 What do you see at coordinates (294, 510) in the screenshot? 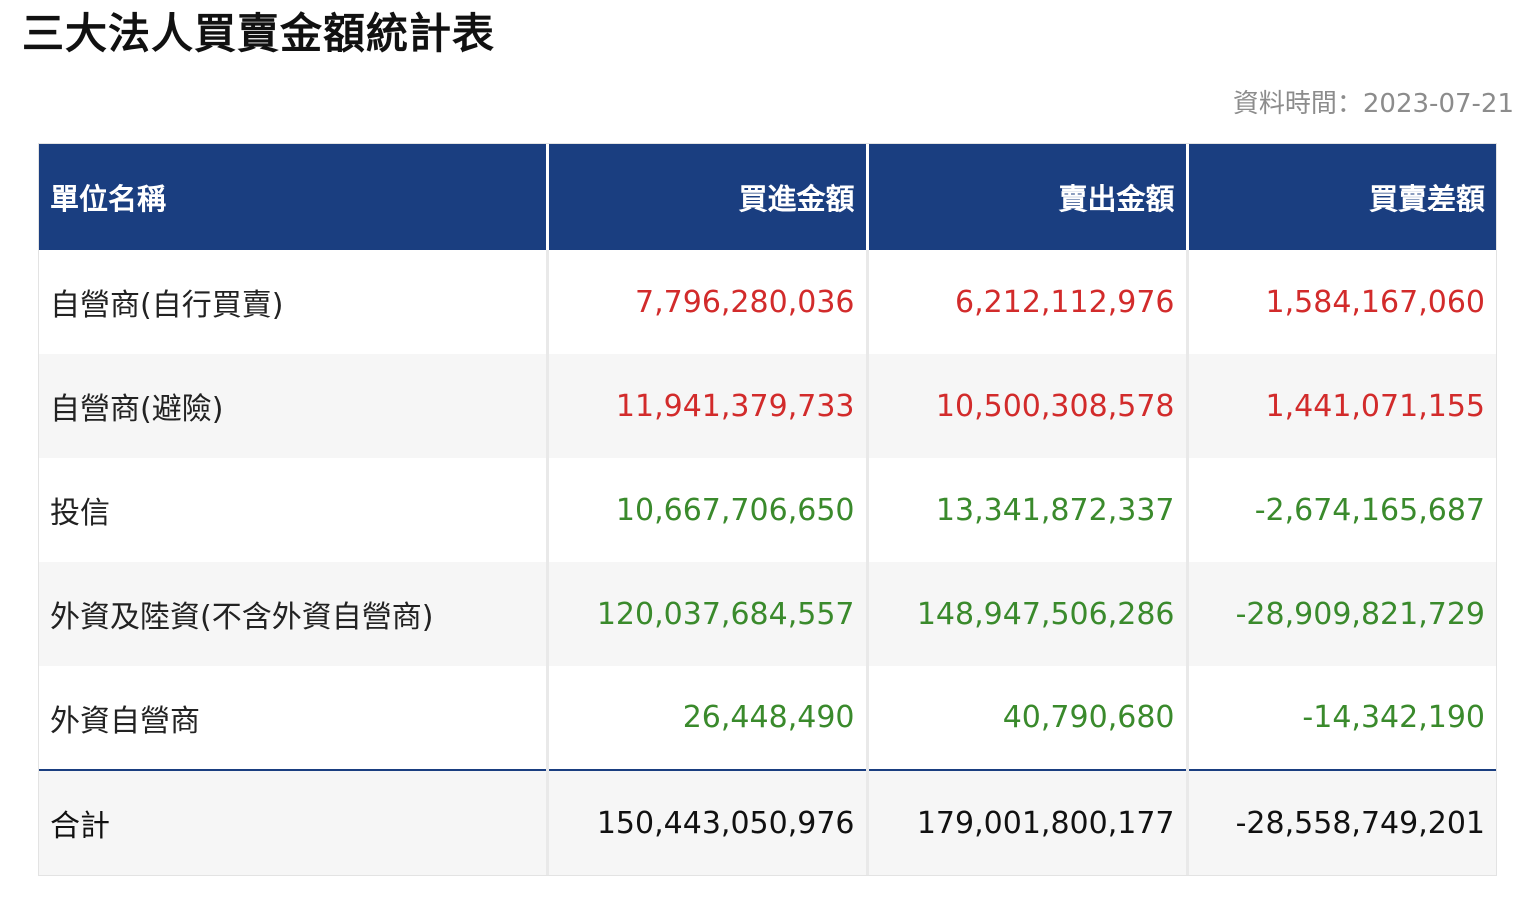
I see `unit-name-cell: 投信` at bounding box center [294, 510].